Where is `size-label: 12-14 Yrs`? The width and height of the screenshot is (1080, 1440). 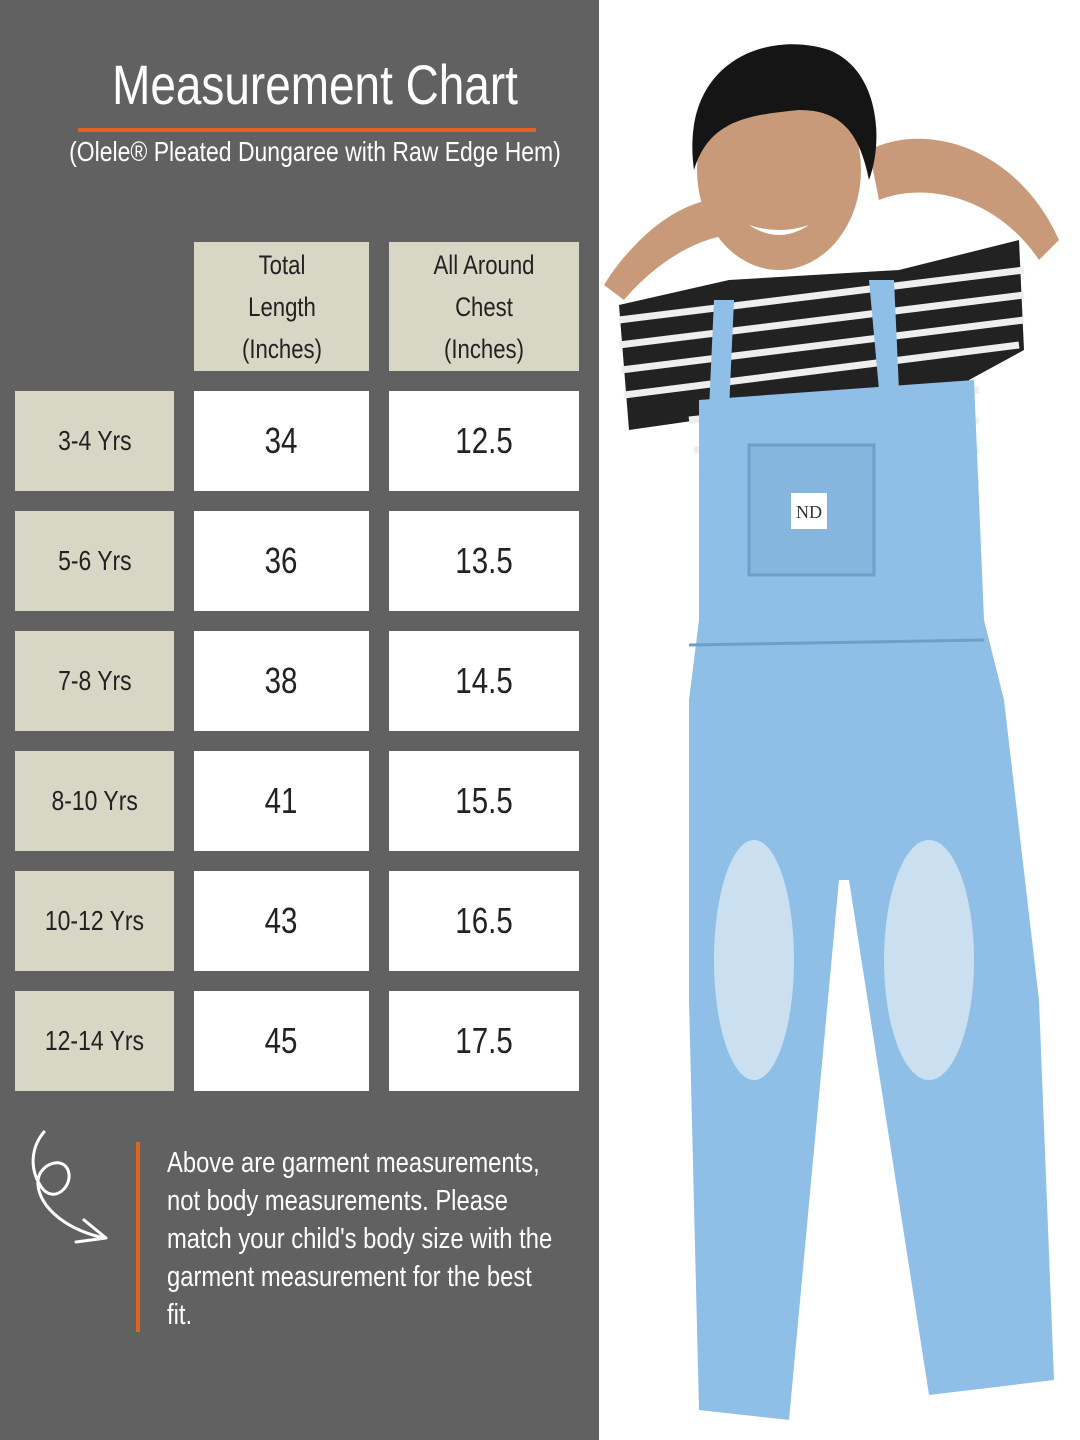 size-label: 12-14 Yrs is located at coordinates (94, 1041).